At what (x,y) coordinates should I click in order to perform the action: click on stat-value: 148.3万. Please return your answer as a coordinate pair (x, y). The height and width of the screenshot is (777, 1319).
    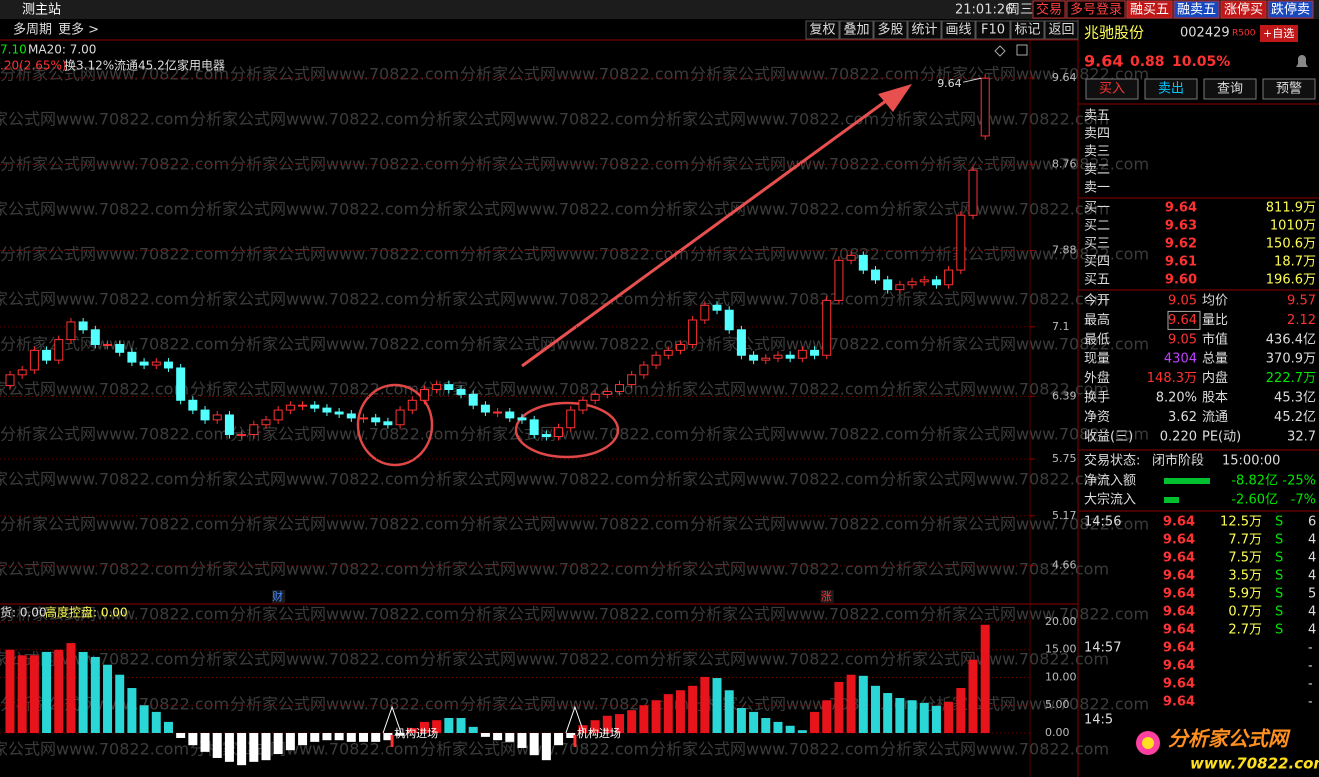
    Looking at the image, I should click on (1172, 378).